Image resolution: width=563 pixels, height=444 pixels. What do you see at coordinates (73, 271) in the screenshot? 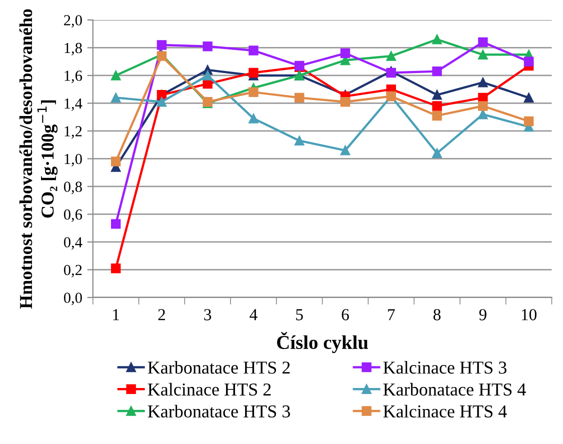
I see `y-tick-label: 0,2` at bounding box center [73, 271].